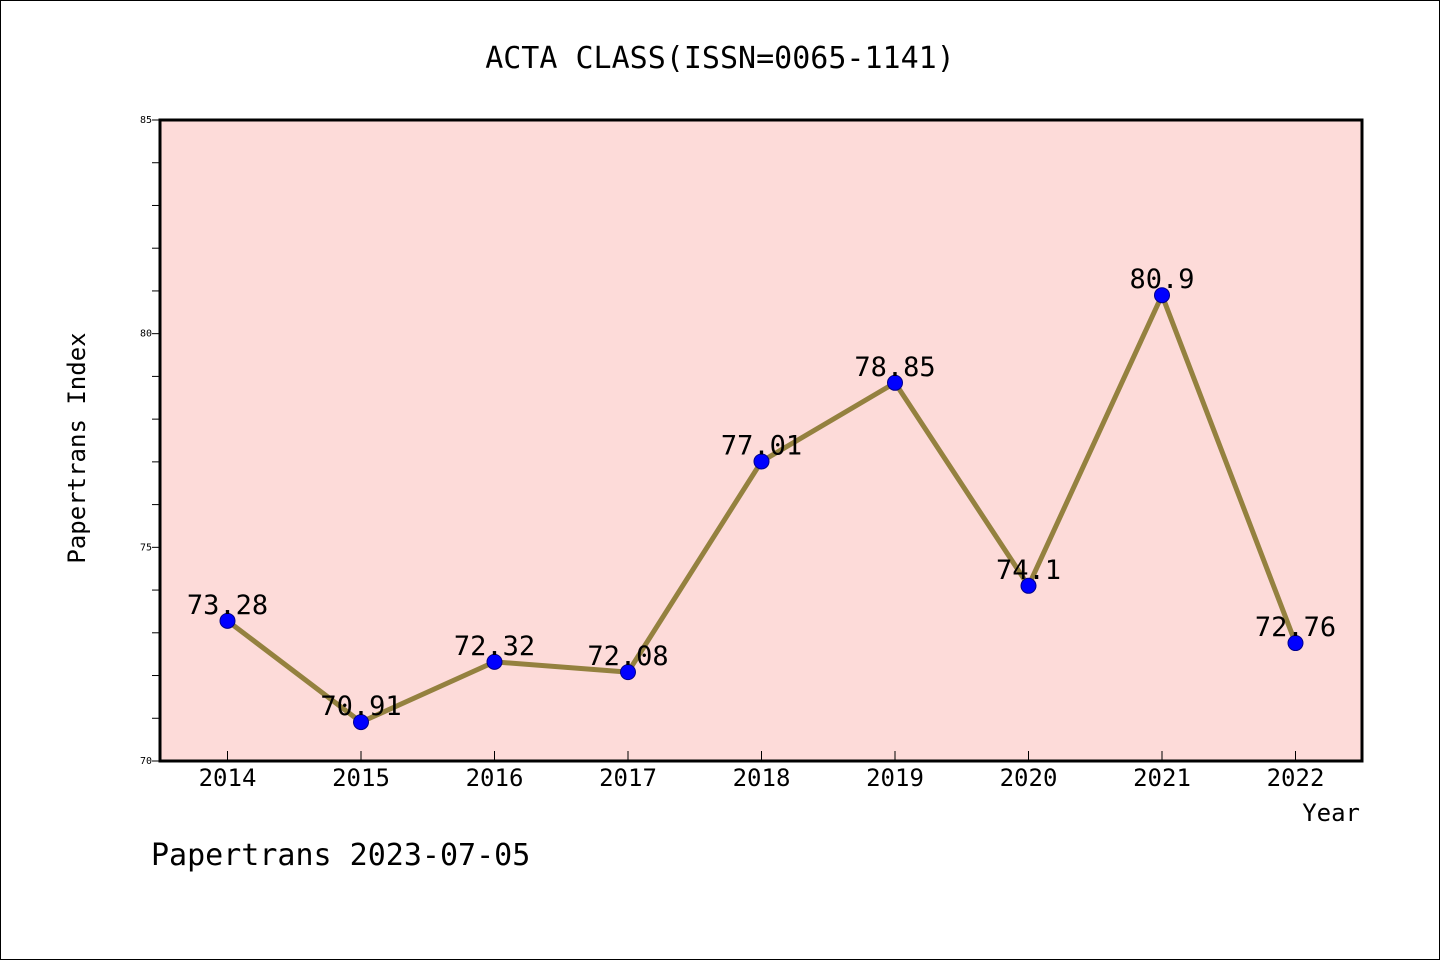 This screenshot has height=960, width=1440. I want to click on data-label: 72.76, so click(1295, 627).